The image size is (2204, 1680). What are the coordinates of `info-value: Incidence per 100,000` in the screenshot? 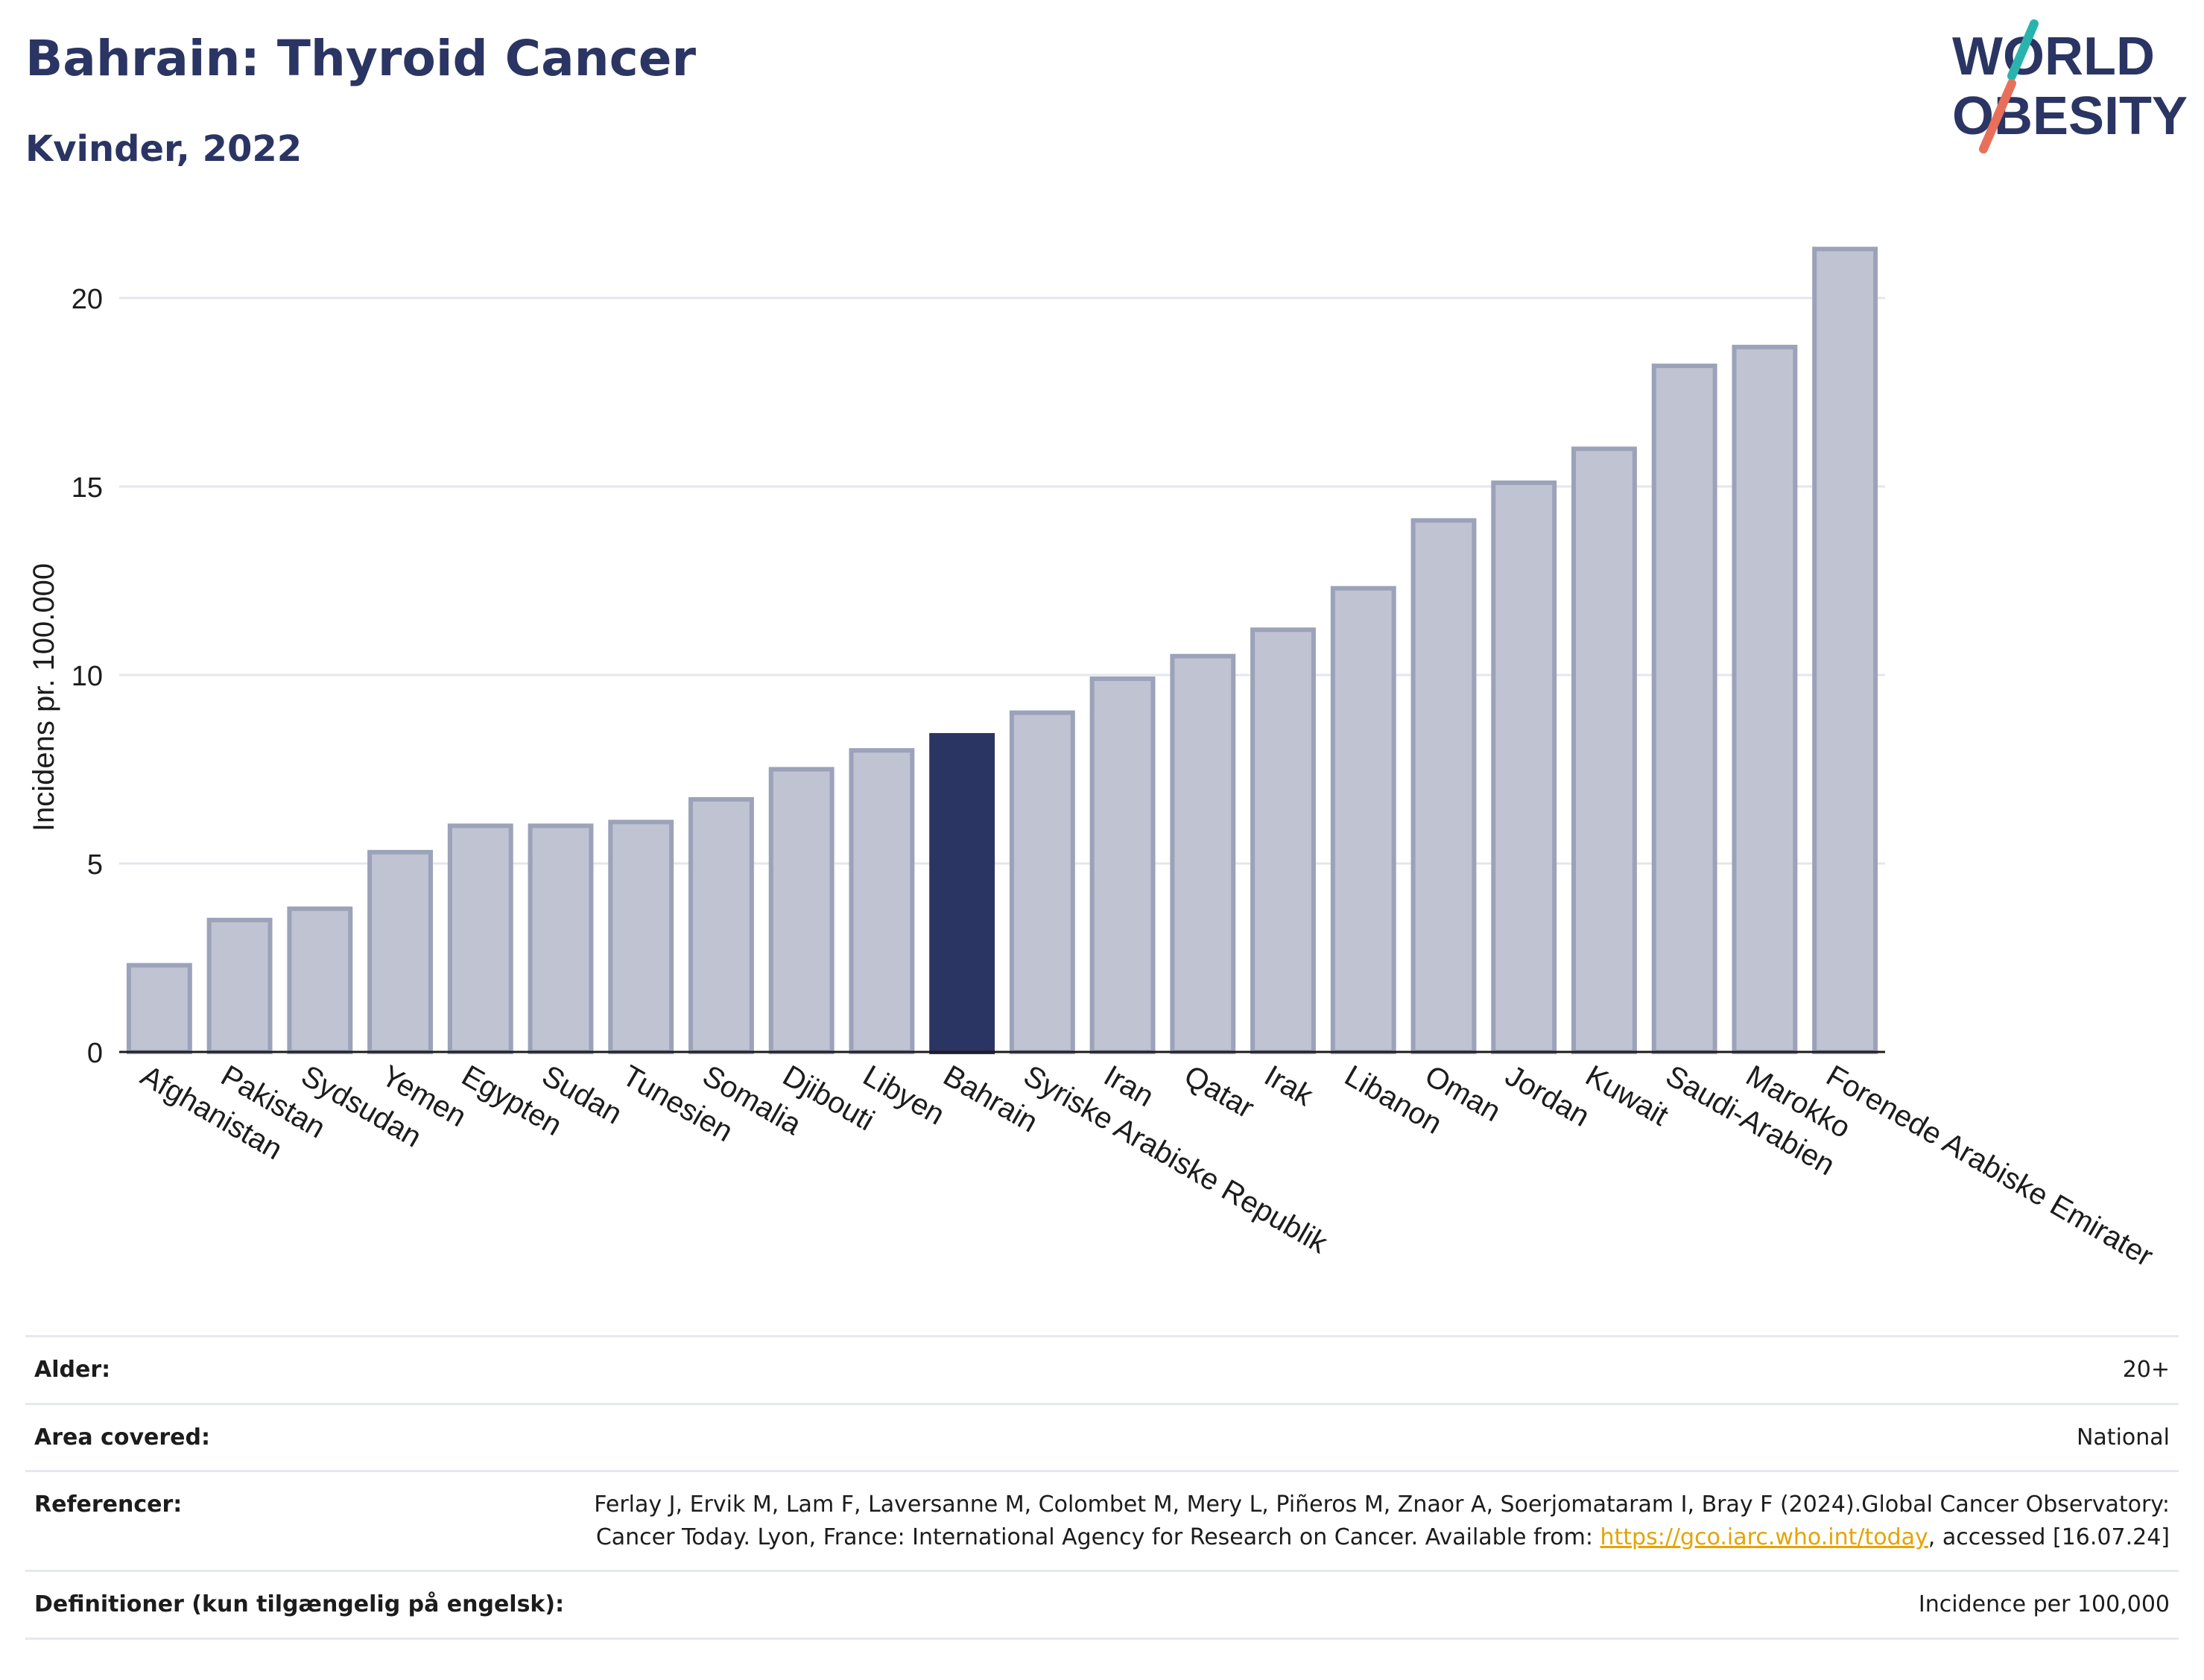 It's located at (1376, 1605).